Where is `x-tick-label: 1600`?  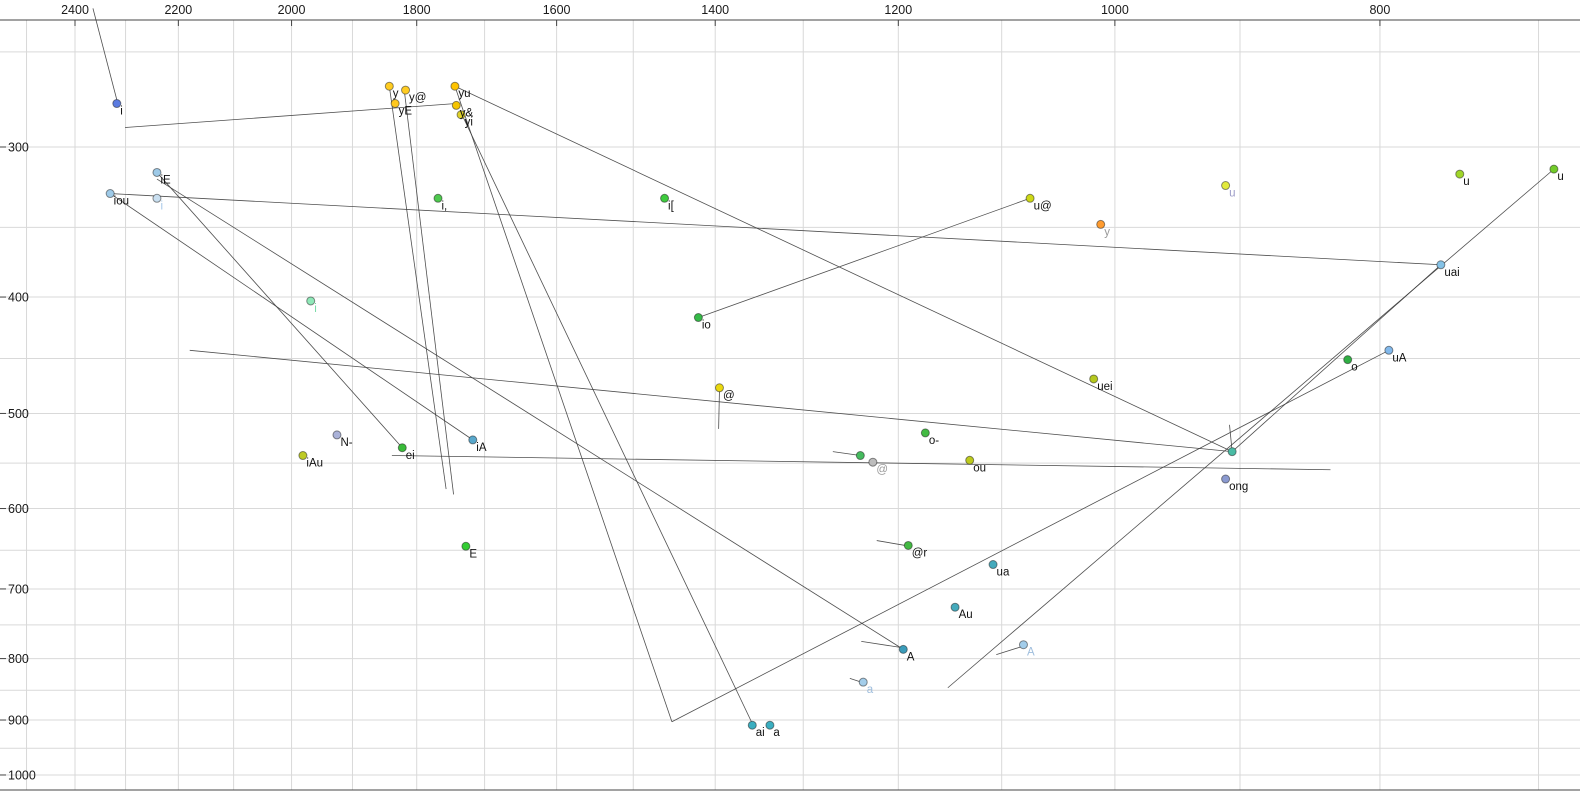 x-tick-label: 1600 is located at coordinates (557, 10).